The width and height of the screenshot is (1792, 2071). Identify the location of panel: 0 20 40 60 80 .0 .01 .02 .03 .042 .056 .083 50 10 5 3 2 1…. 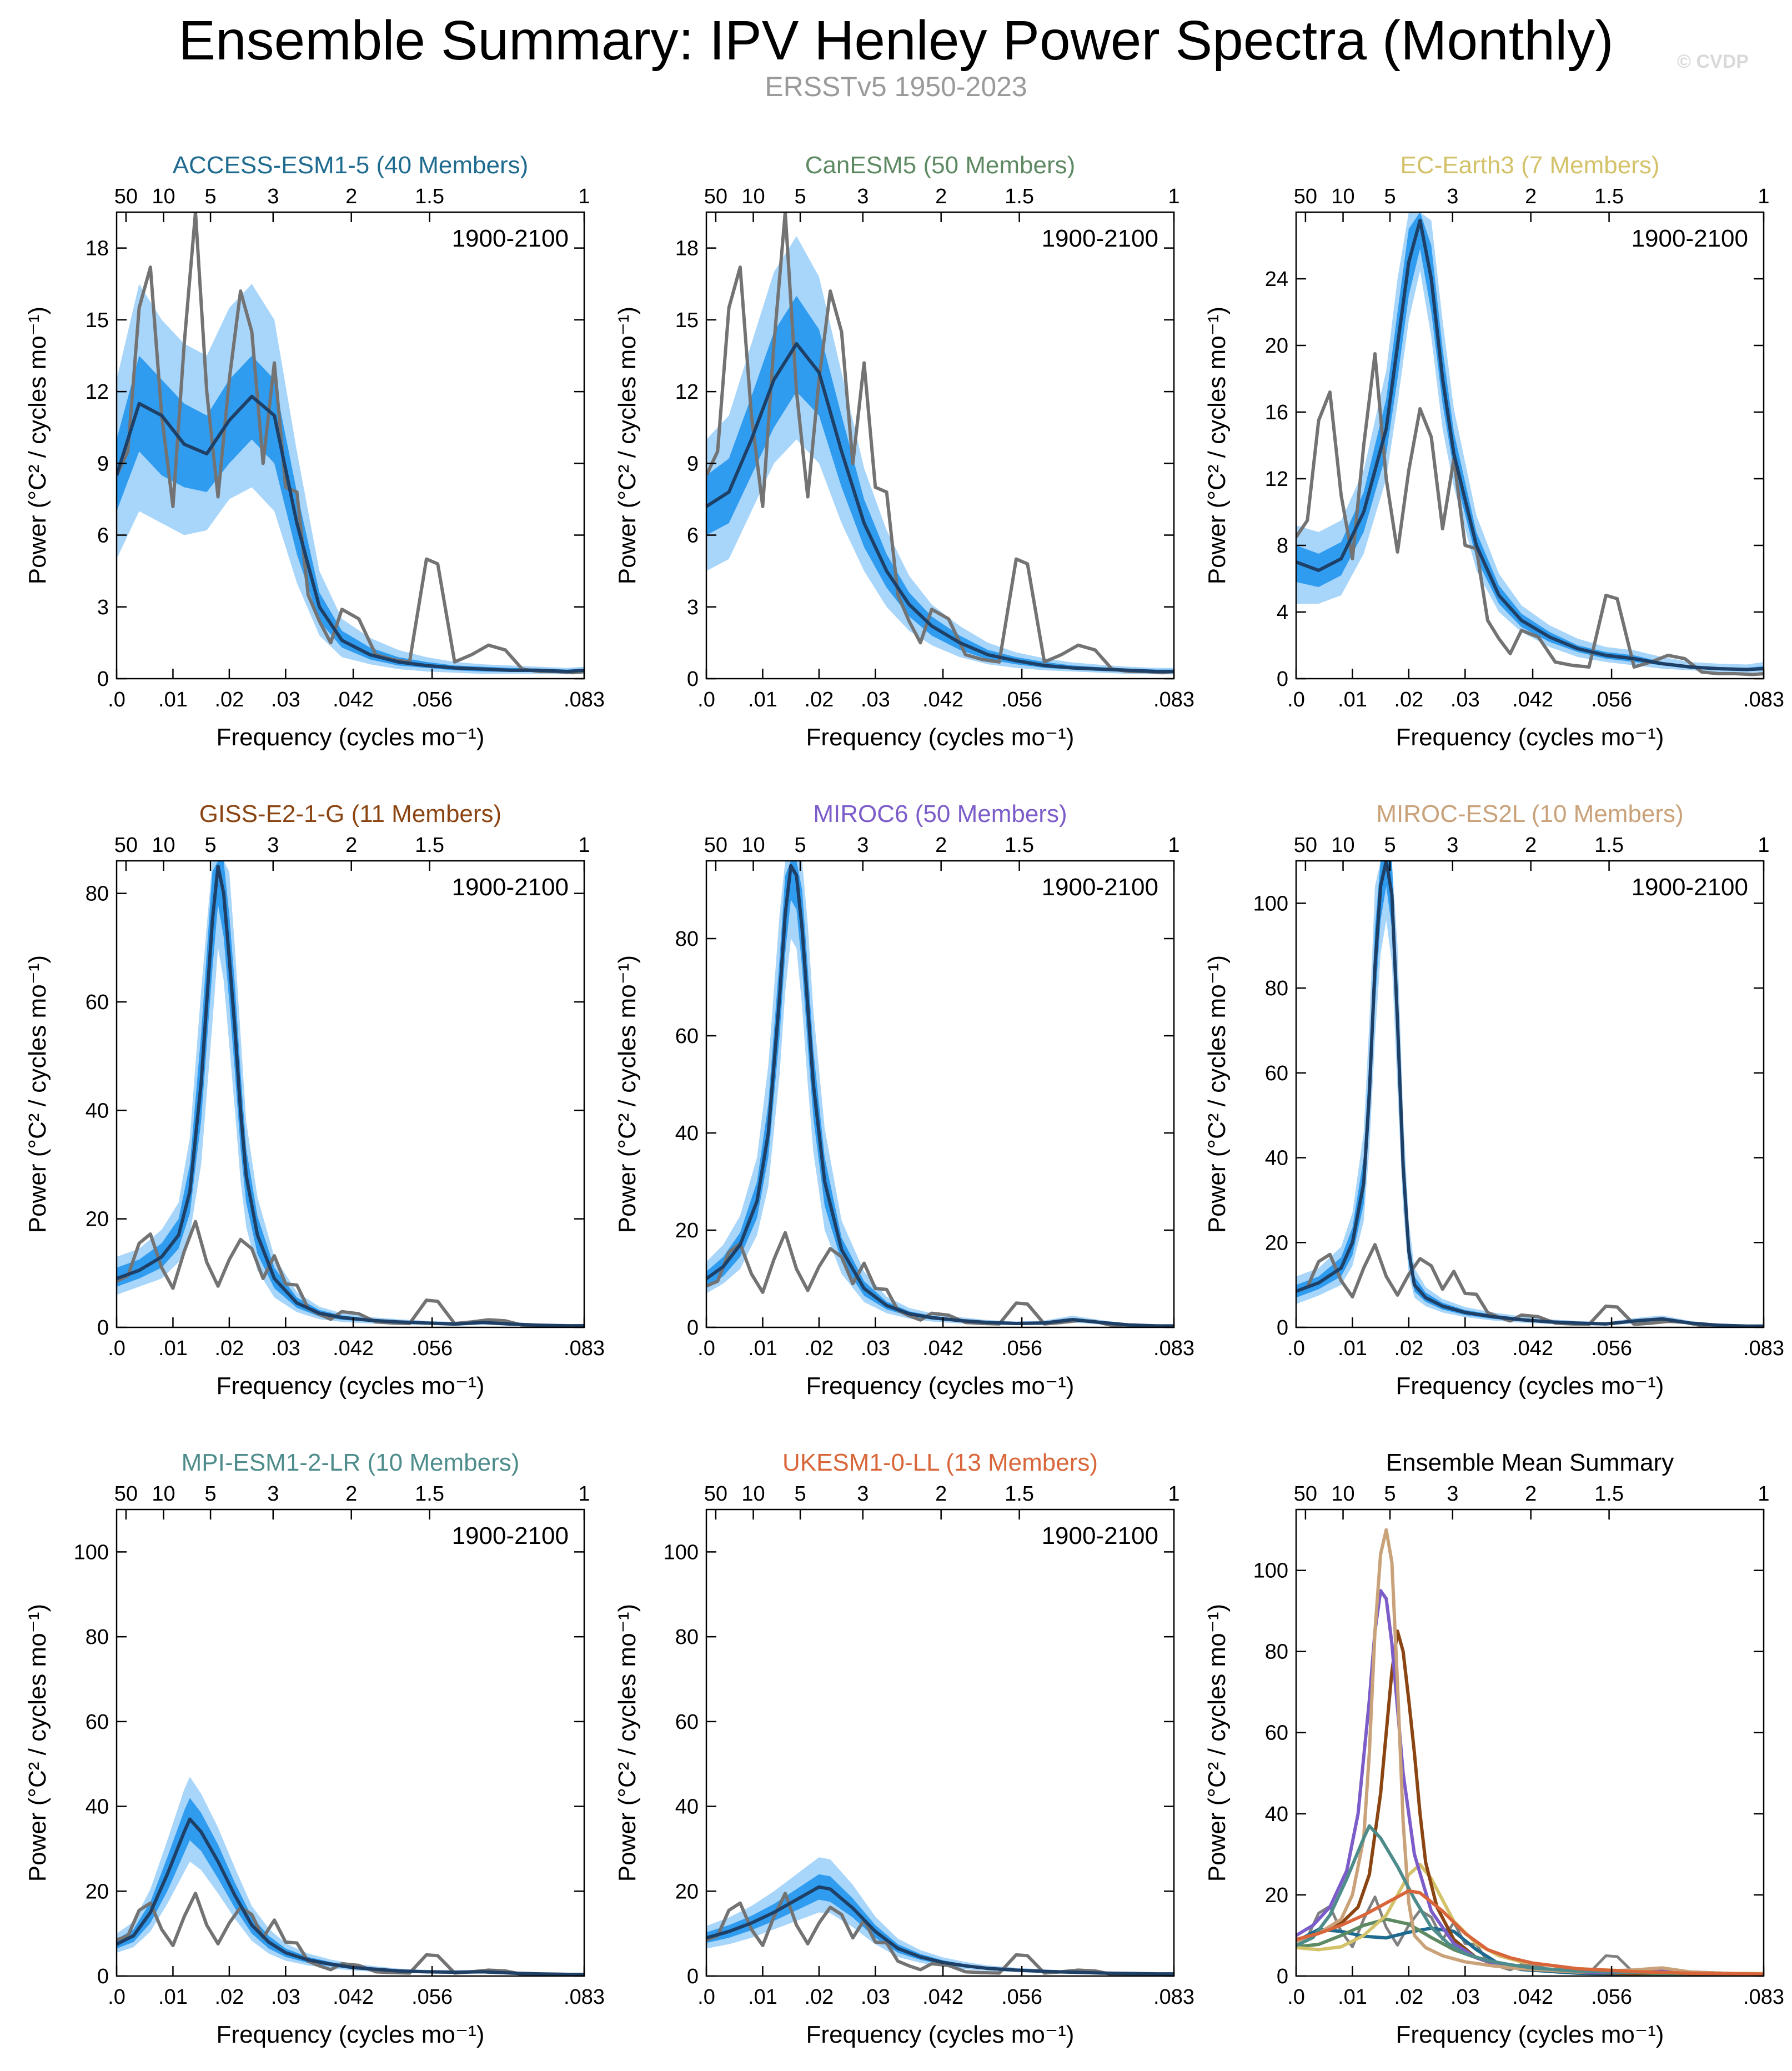
(314, 1100).